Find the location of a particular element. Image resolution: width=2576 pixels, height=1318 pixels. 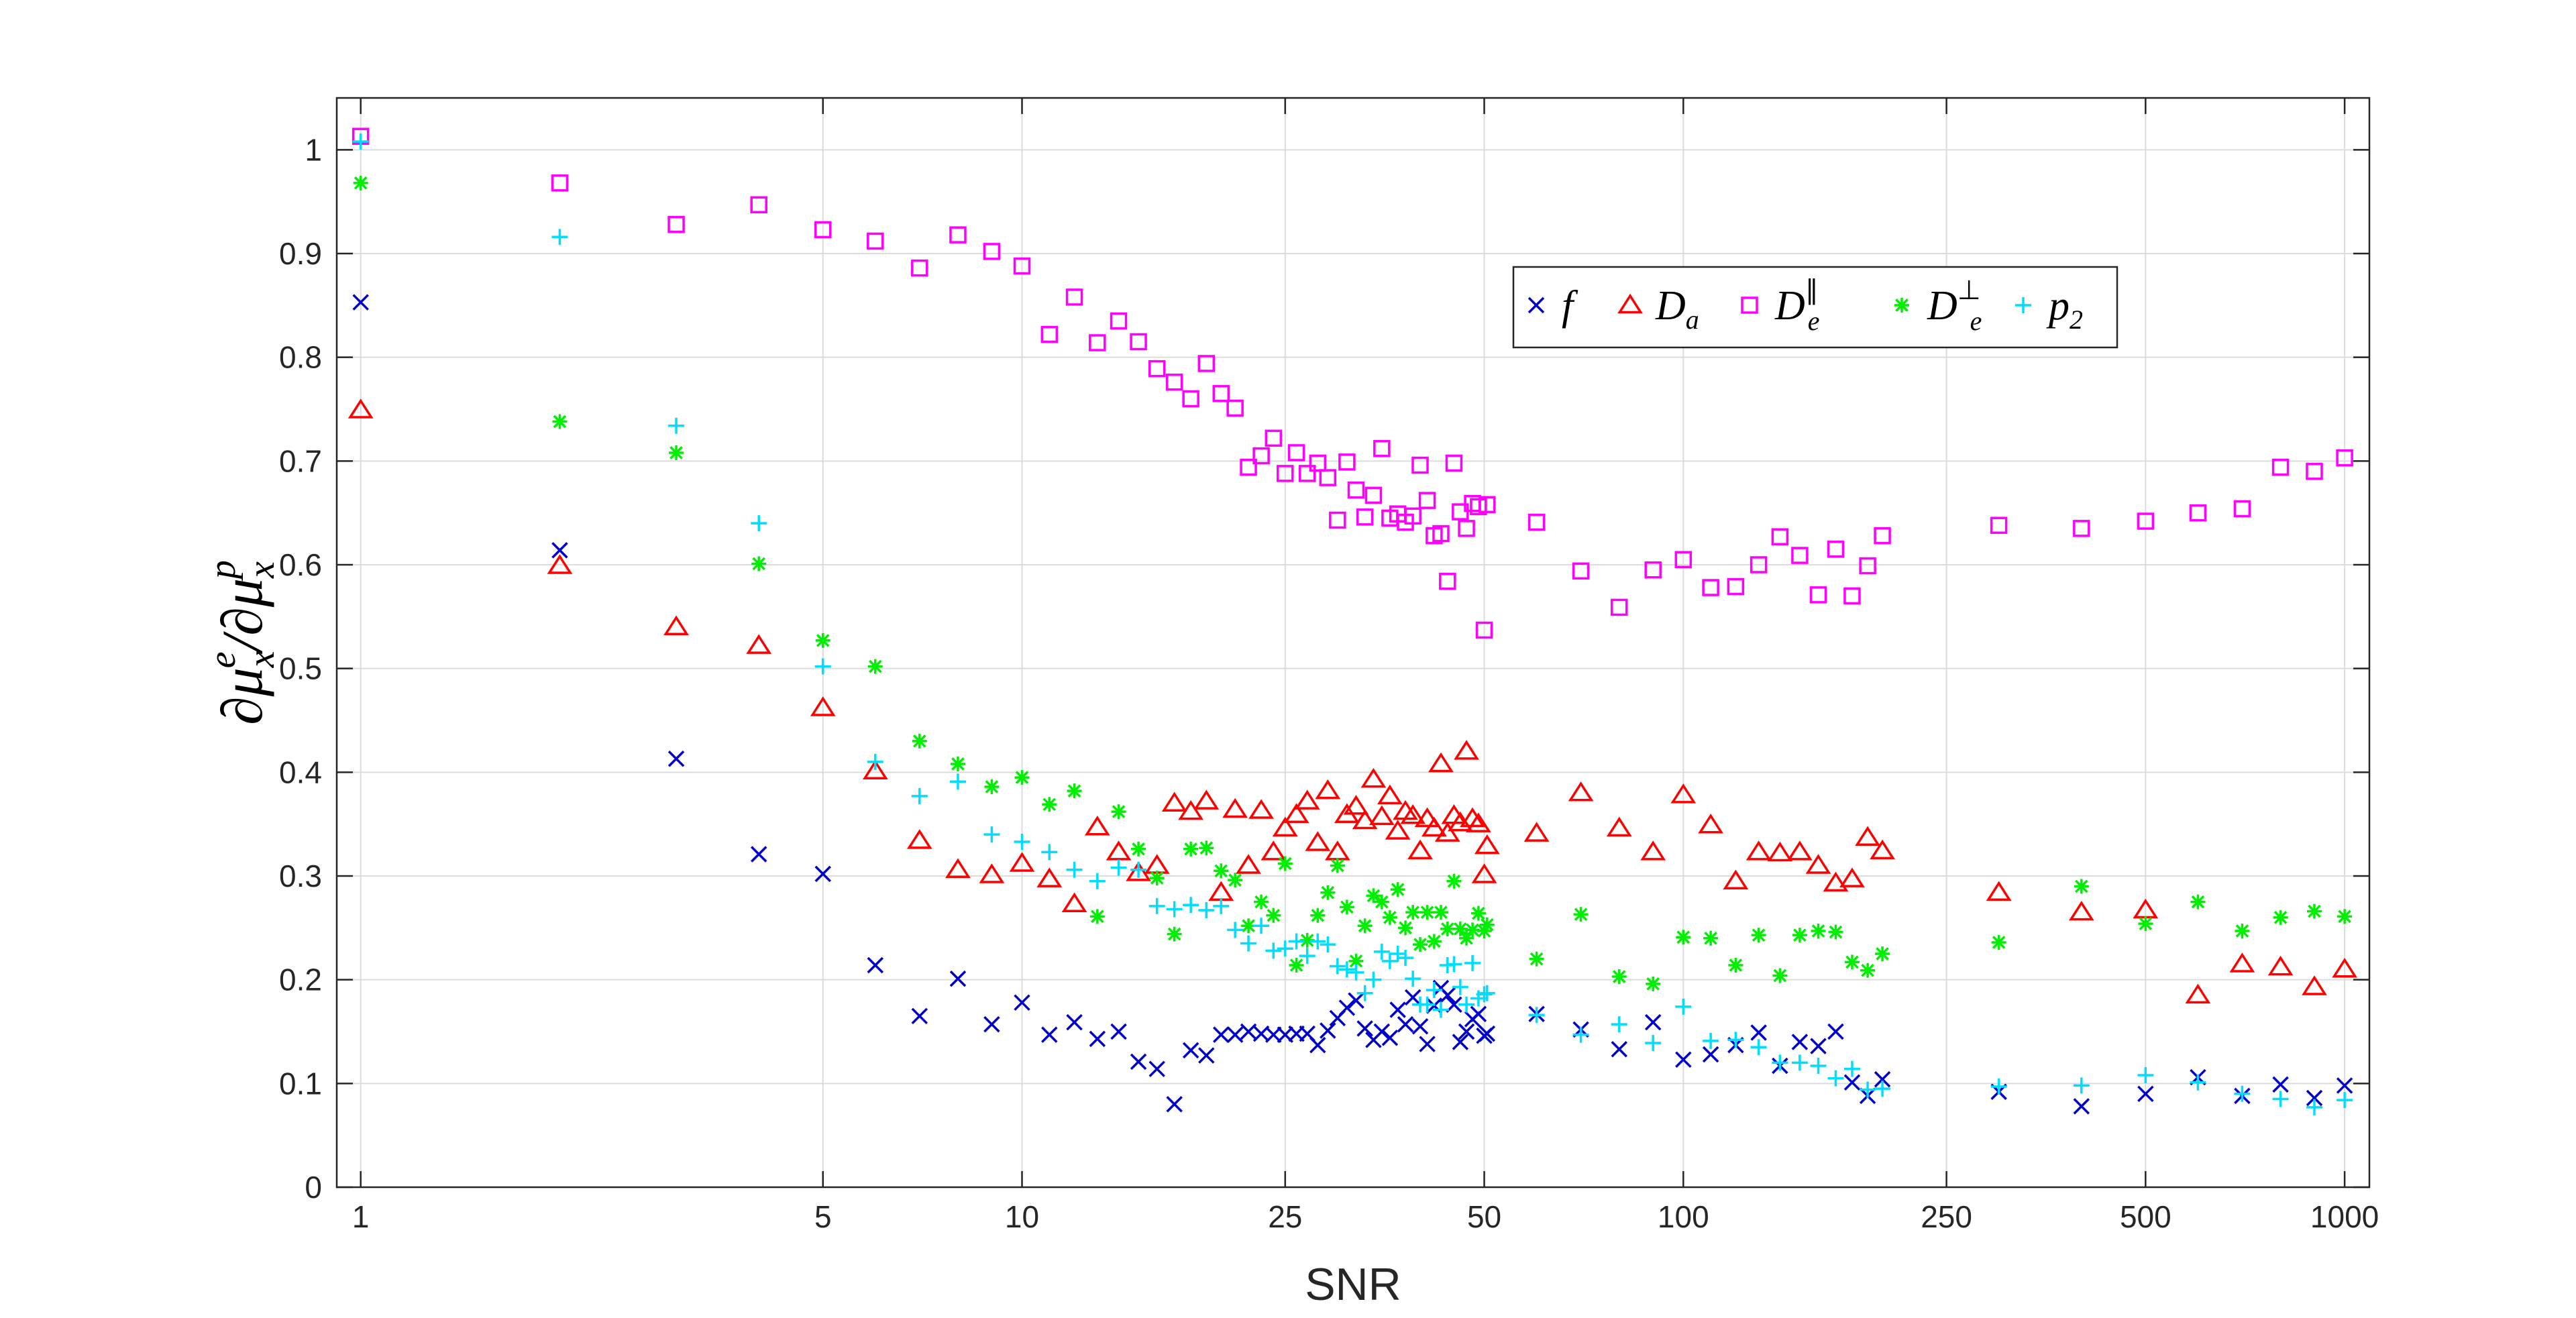

x-tick-label: 5 is located at coordinates (823, 1216).